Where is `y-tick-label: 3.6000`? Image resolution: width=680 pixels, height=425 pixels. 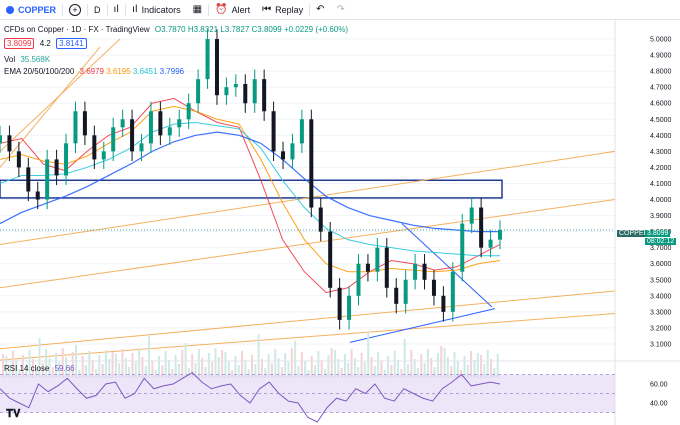 y-tick-label: 3.6000 is located at coordinates (661, 264).